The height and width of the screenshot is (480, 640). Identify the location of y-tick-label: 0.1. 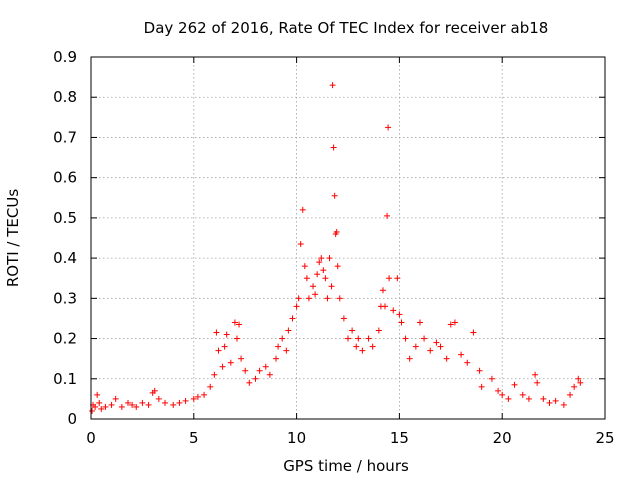
(65, 379).